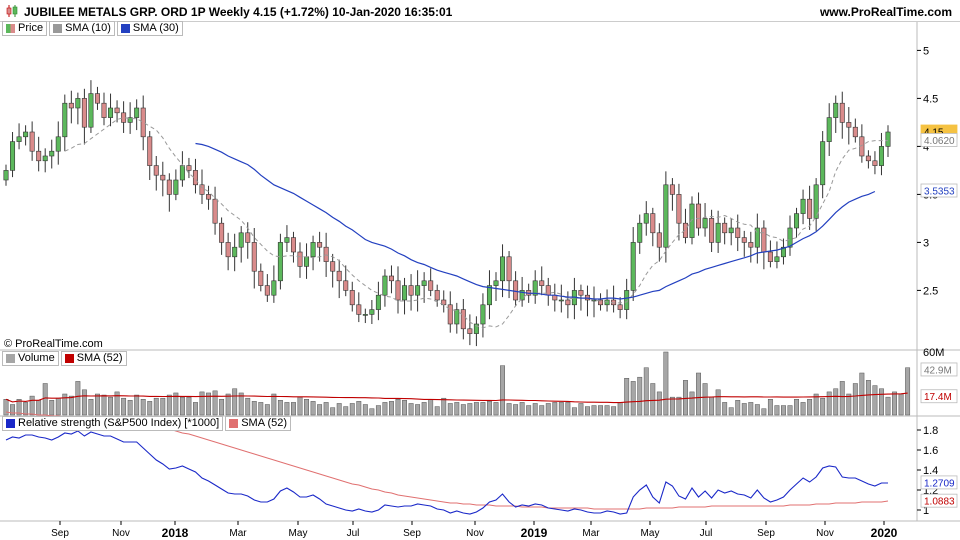 The image size is (960, 540). What do you see at coordinates (82, 28) in the screenshot?
I see `legend-sma10: SMA (10)` at bounding box center [82, 28].